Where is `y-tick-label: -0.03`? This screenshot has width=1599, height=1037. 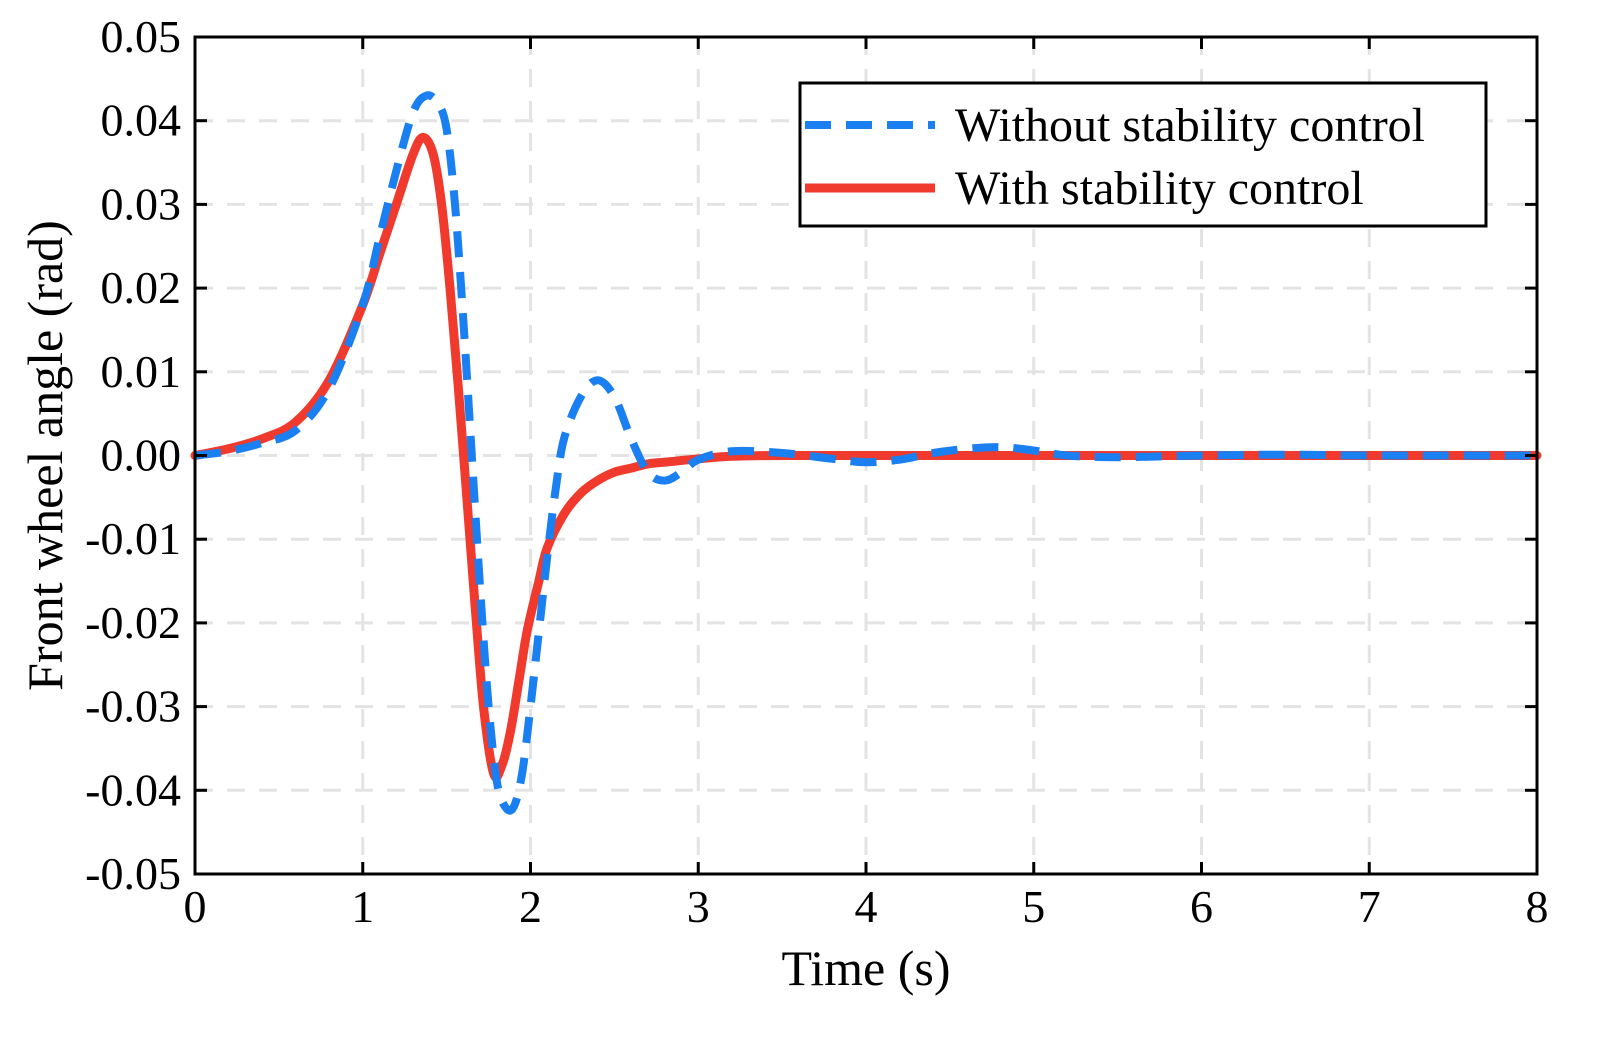 y-tick-label: -0.03 is located at coordinates (133, 706).